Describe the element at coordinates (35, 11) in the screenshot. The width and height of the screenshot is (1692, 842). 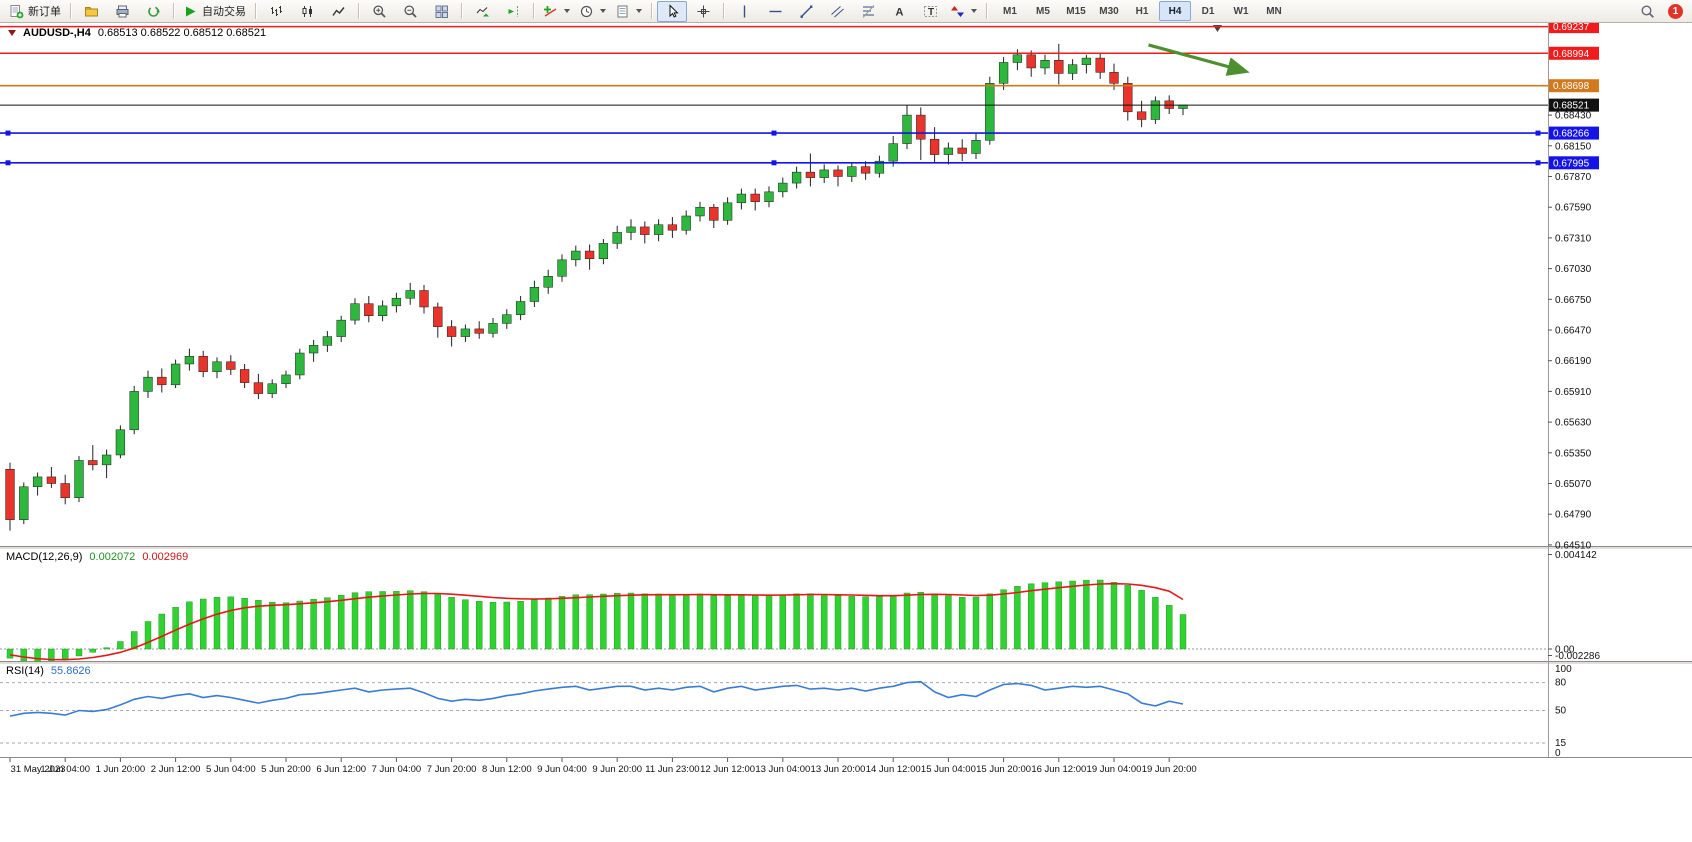
I see `new-order-button: 新订单` at that location.